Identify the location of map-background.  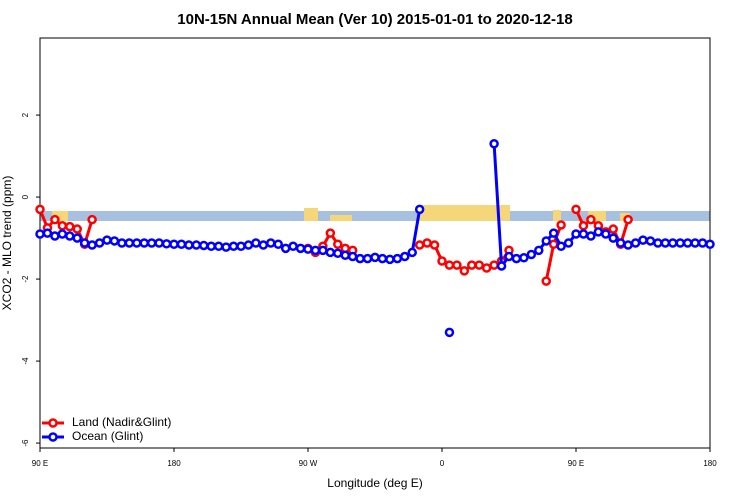
(375, 213).